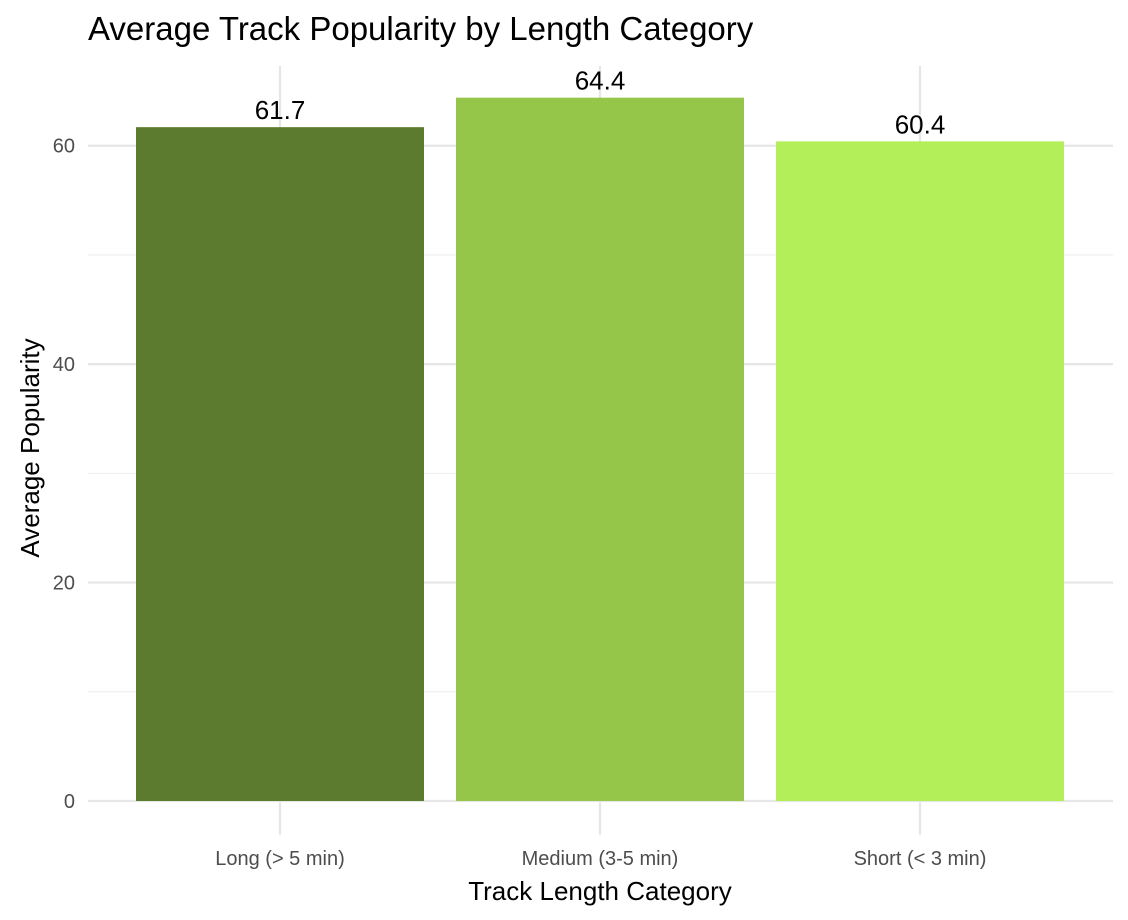 Image resolution: width=1128 pixels, height=920 pixels. I want to click on y-tick-label: 20, so click(64, 584).